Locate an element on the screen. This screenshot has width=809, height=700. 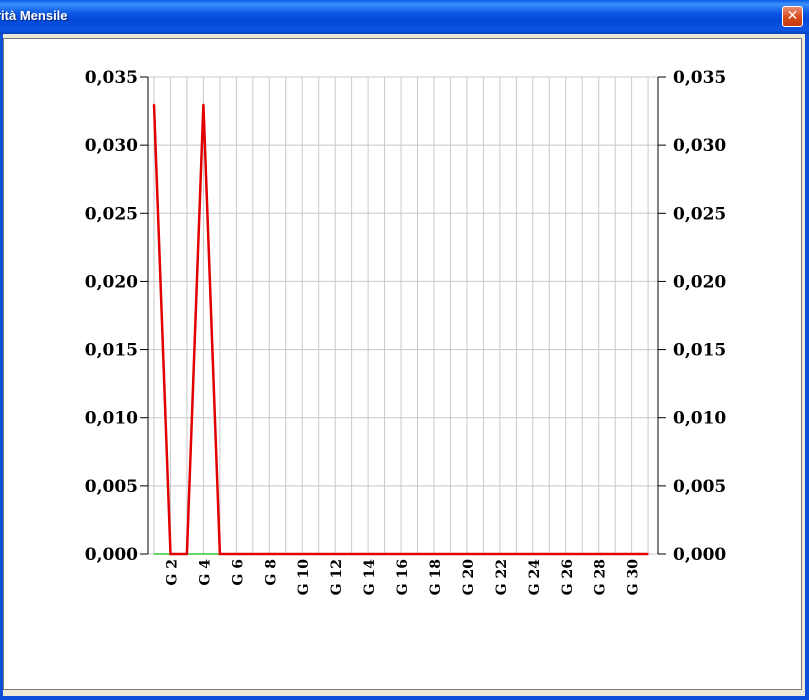
y-tick-label-left: 0,000 is located at coordinates (111, 555).